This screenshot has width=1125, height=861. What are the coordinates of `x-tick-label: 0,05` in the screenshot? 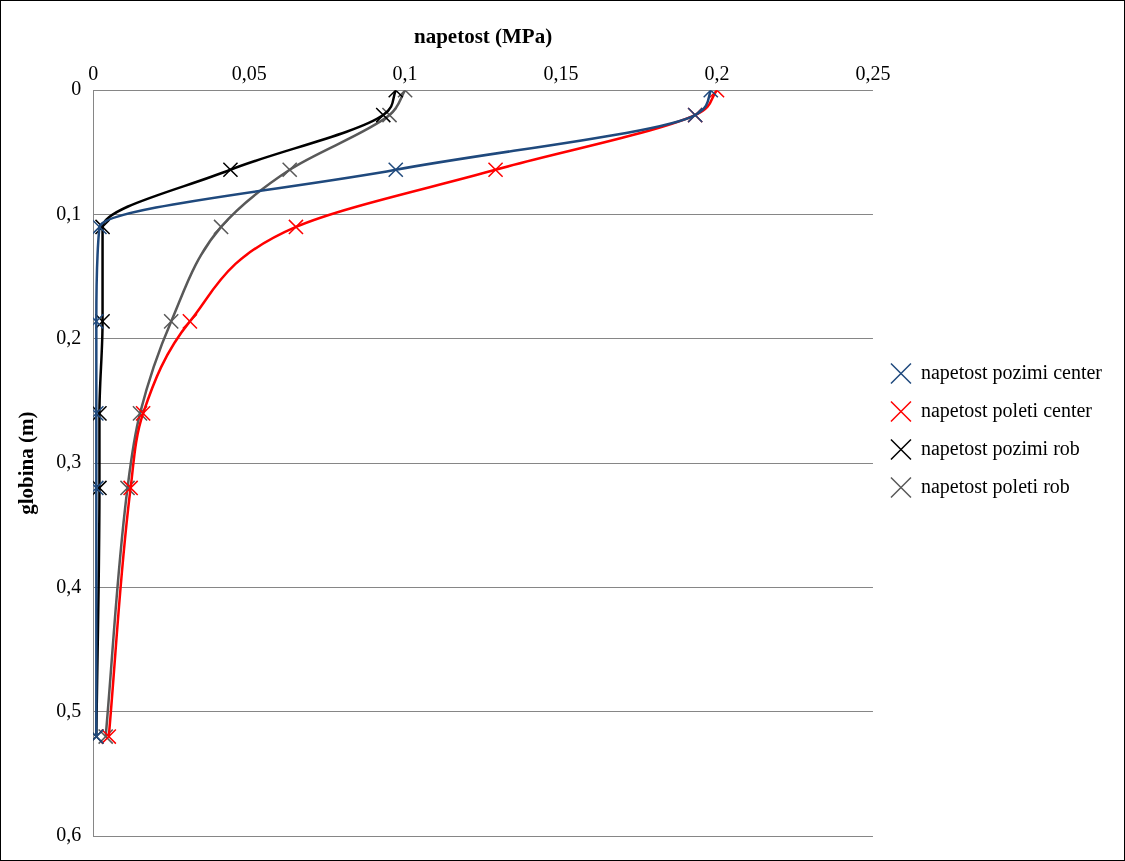 It's located at (249, 73).